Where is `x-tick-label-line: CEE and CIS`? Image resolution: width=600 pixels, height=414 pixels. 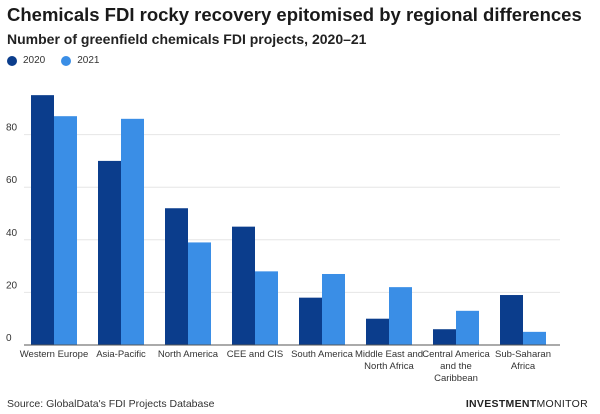
x-tick-label-line: CEE and CIS is located at coordinates (255, 354).